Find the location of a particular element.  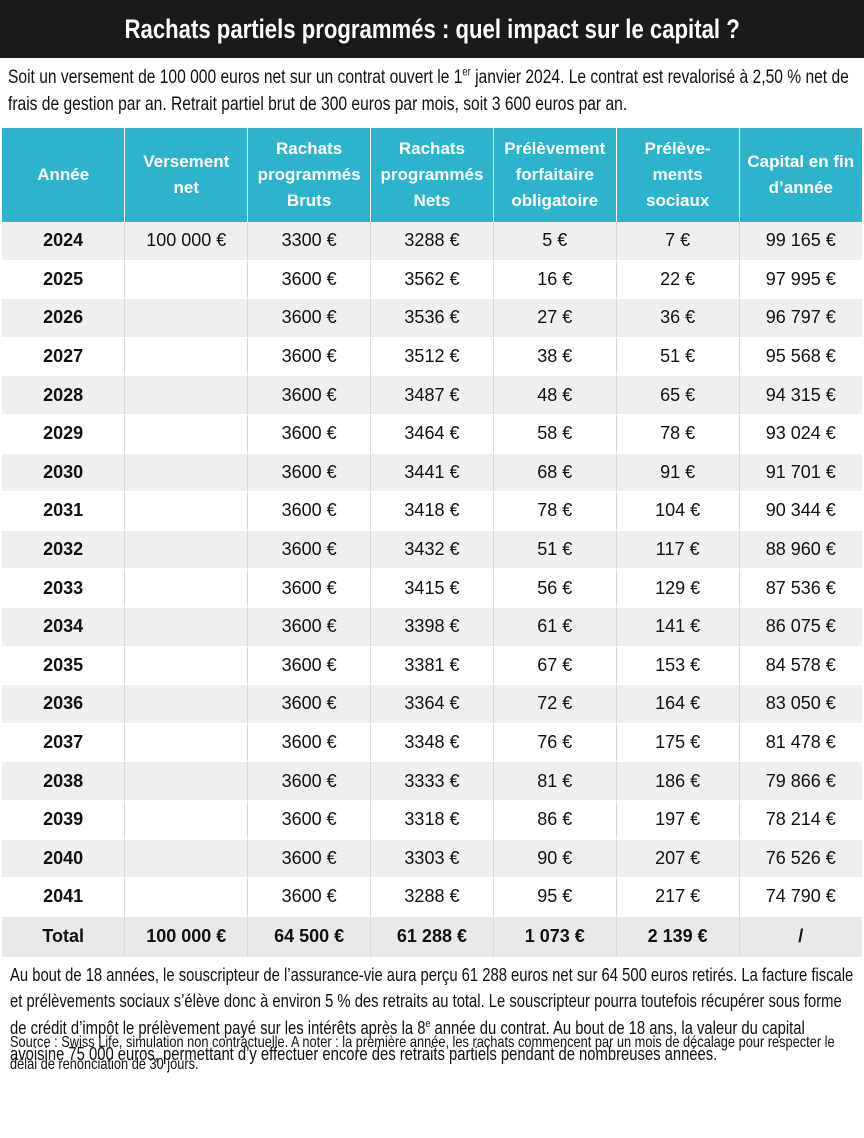

table-row: 2038 3600 €3333 €81 €186 €79 866 € is located at coordinates (432, 781).